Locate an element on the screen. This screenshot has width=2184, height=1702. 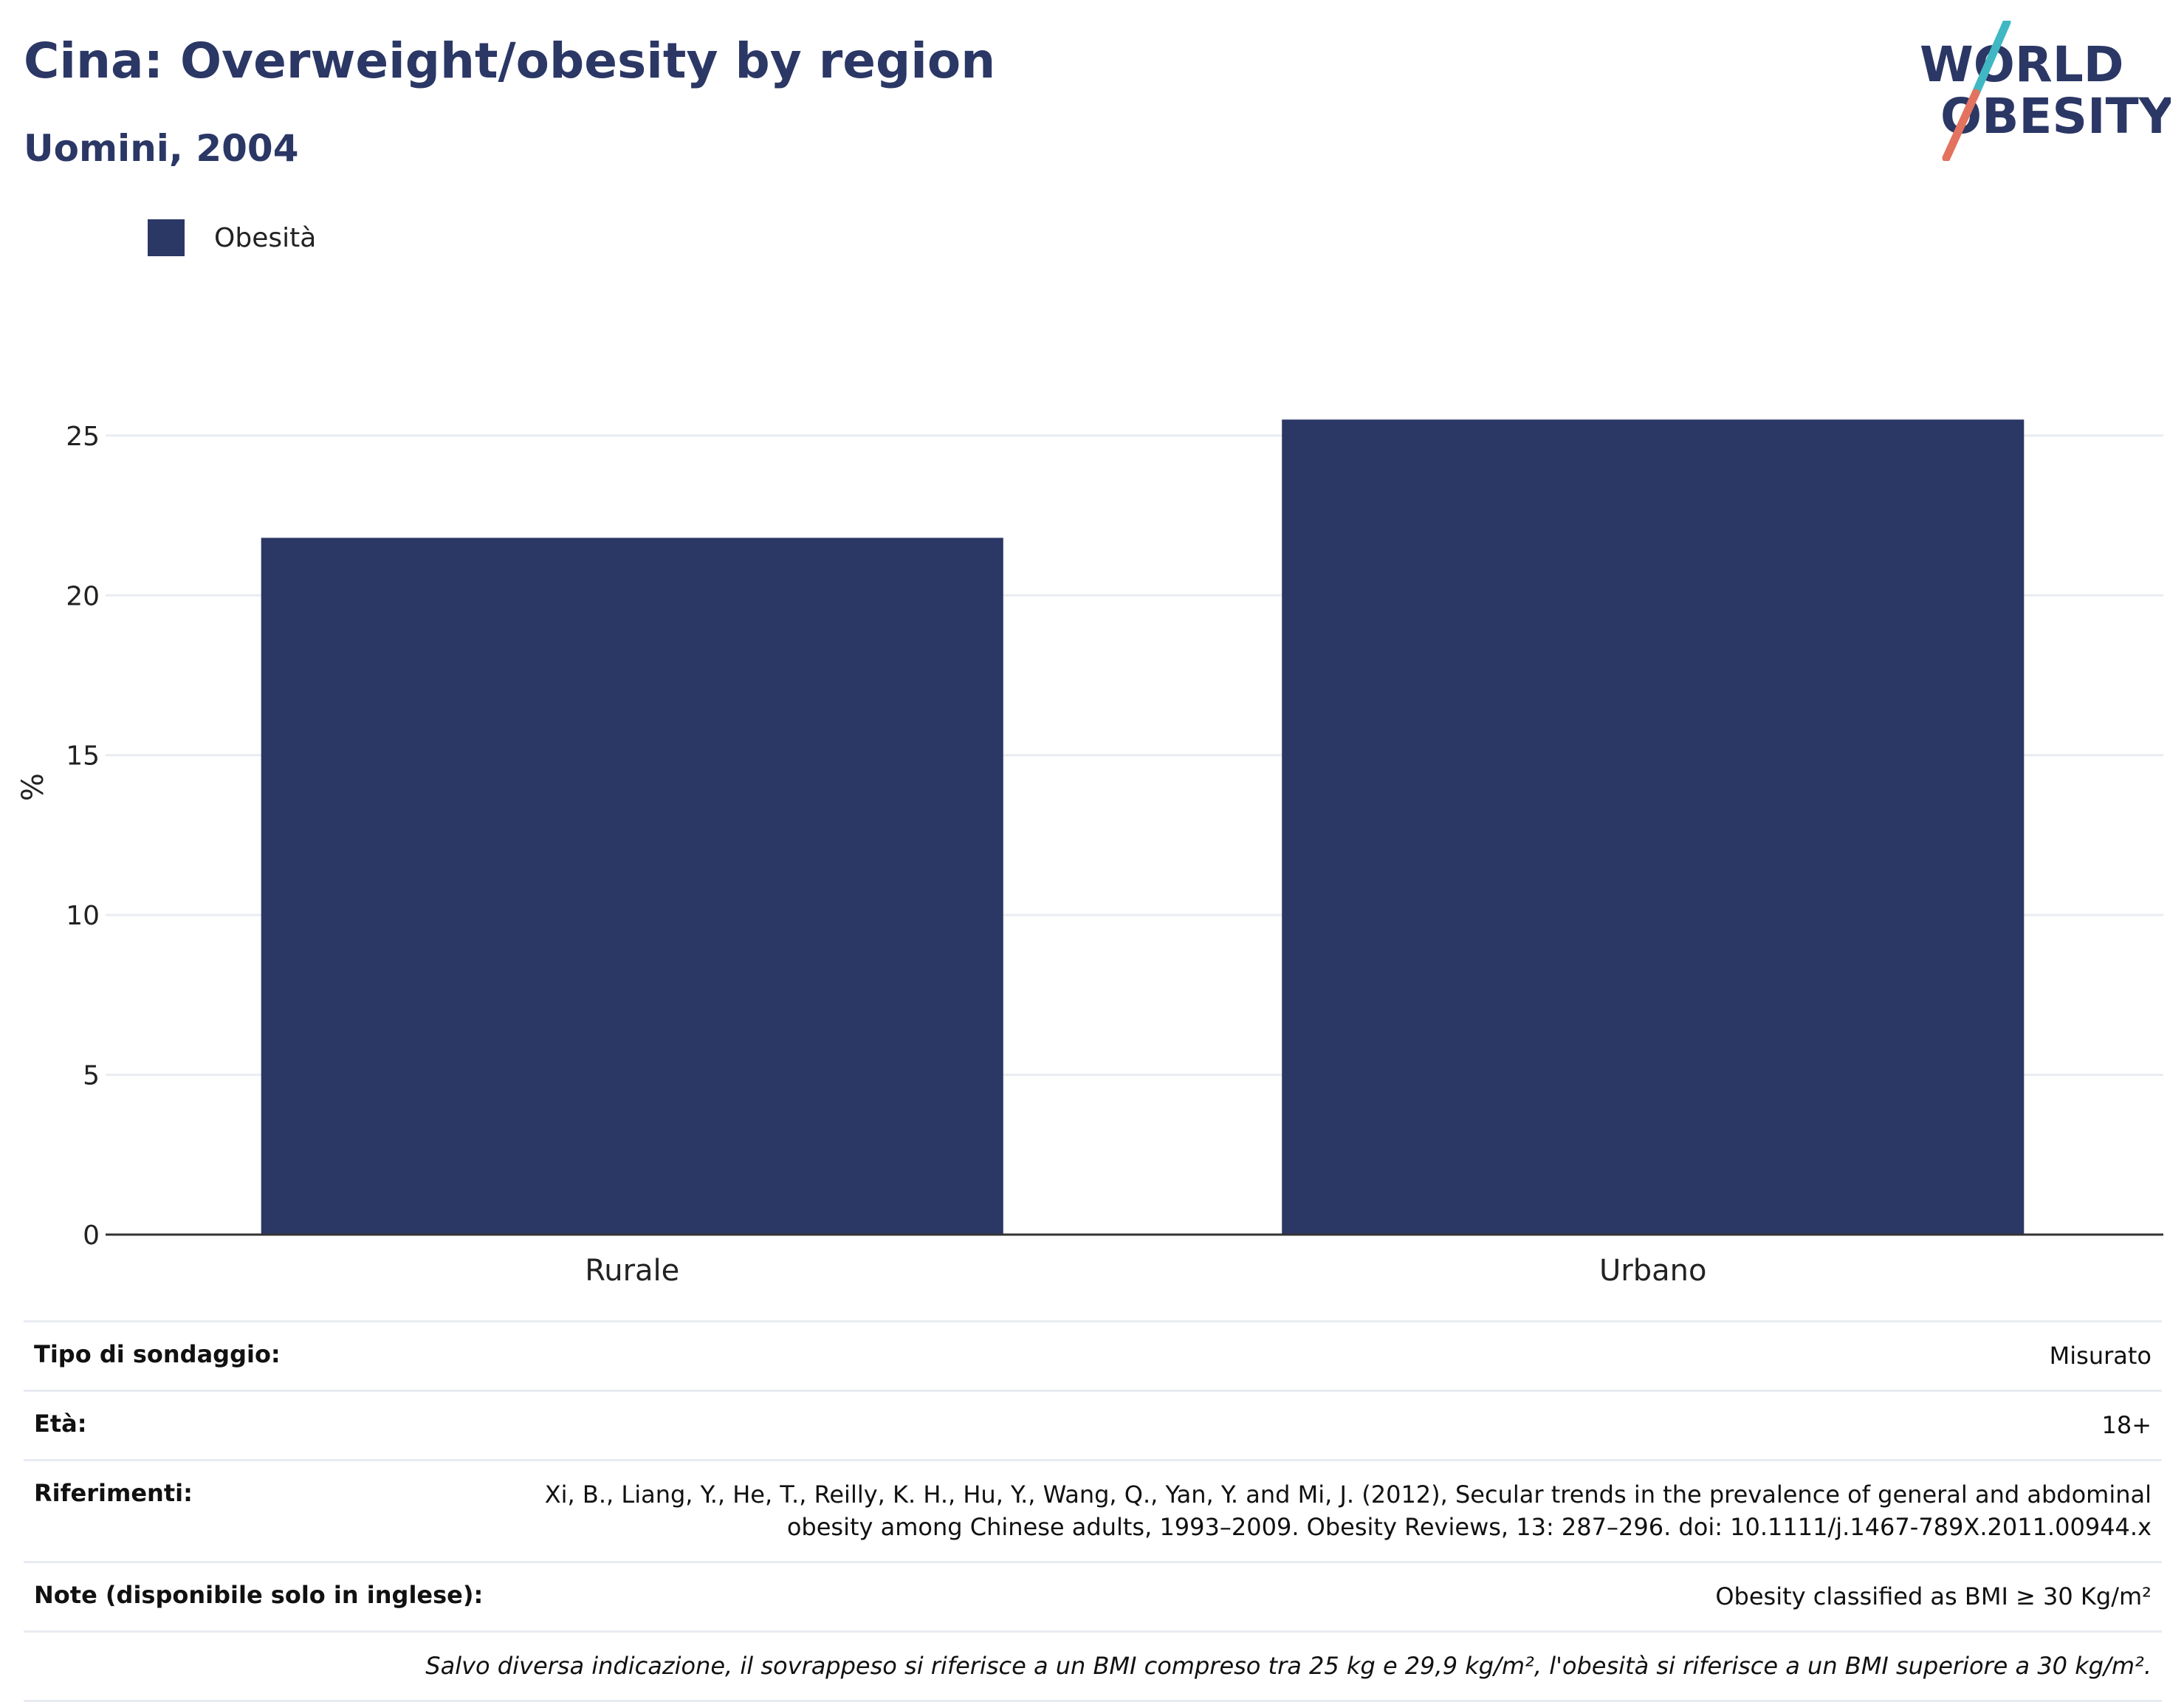
logo-text-world: WORLD is located at coordinates (2022, 64).